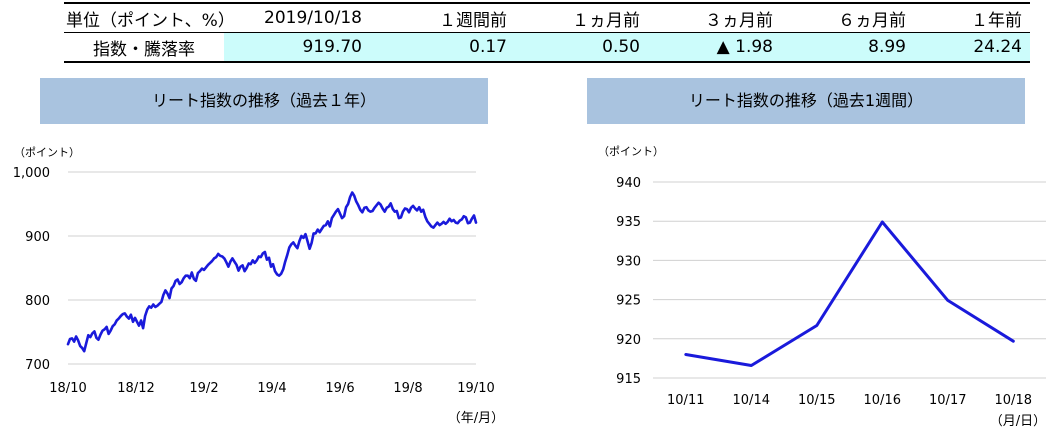 The image size is (1052, 431). What do you see at coordinates (581, 18) in the screenshot?
I see `column-header-1-month: １ヵ月前` at bounding box center [581, 18].